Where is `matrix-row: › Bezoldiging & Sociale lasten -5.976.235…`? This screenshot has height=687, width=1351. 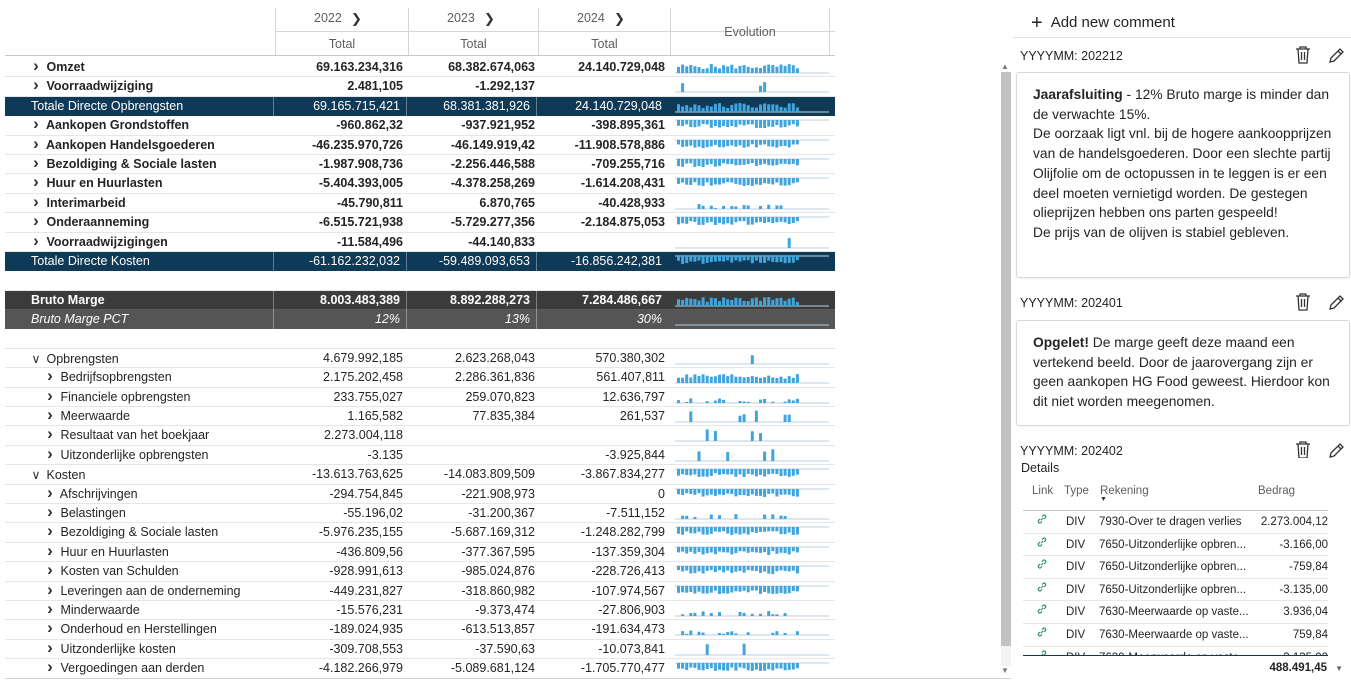 matrix-row: › Bezoldiging & Sociale lasten -5.976.235… is located at coordinates (420, 532).